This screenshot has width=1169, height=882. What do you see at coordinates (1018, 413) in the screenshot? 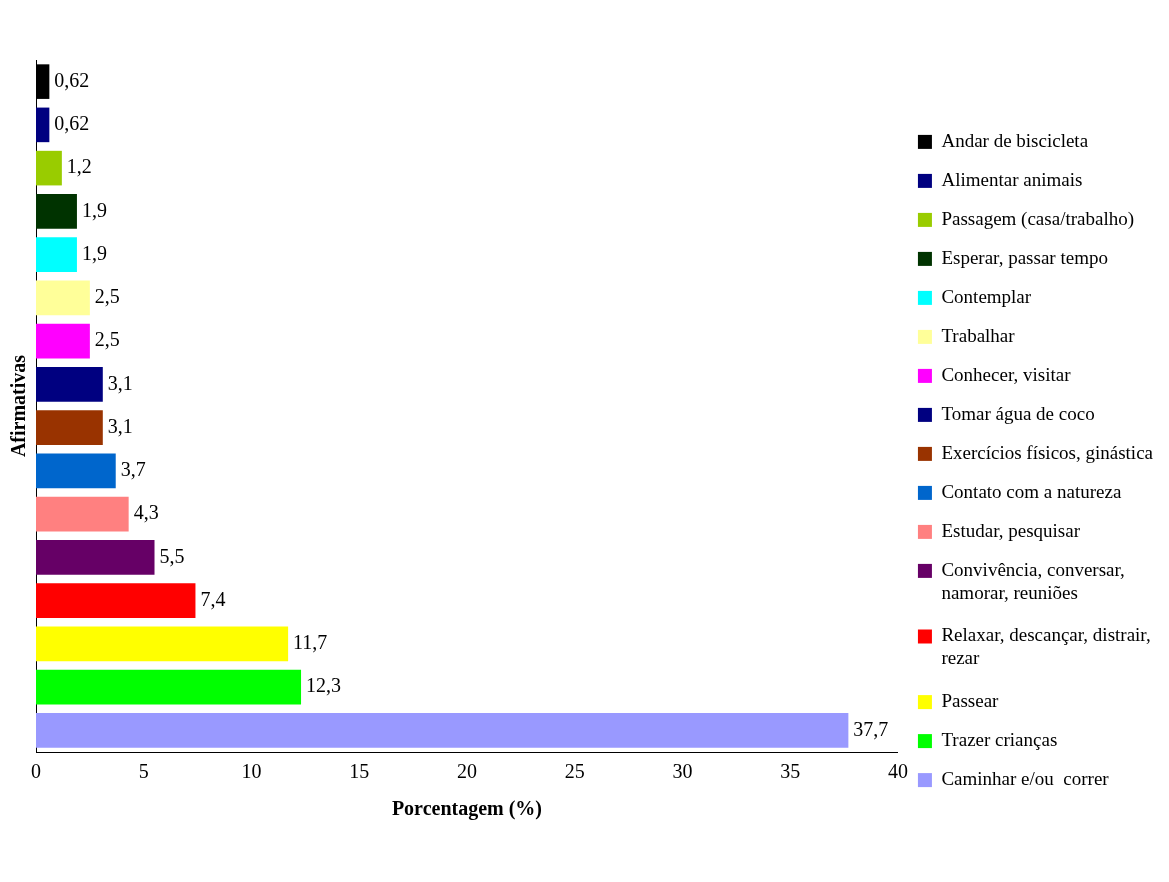
I see `legend-label: Tomar água de coco` at bounding box center [1018, 413].